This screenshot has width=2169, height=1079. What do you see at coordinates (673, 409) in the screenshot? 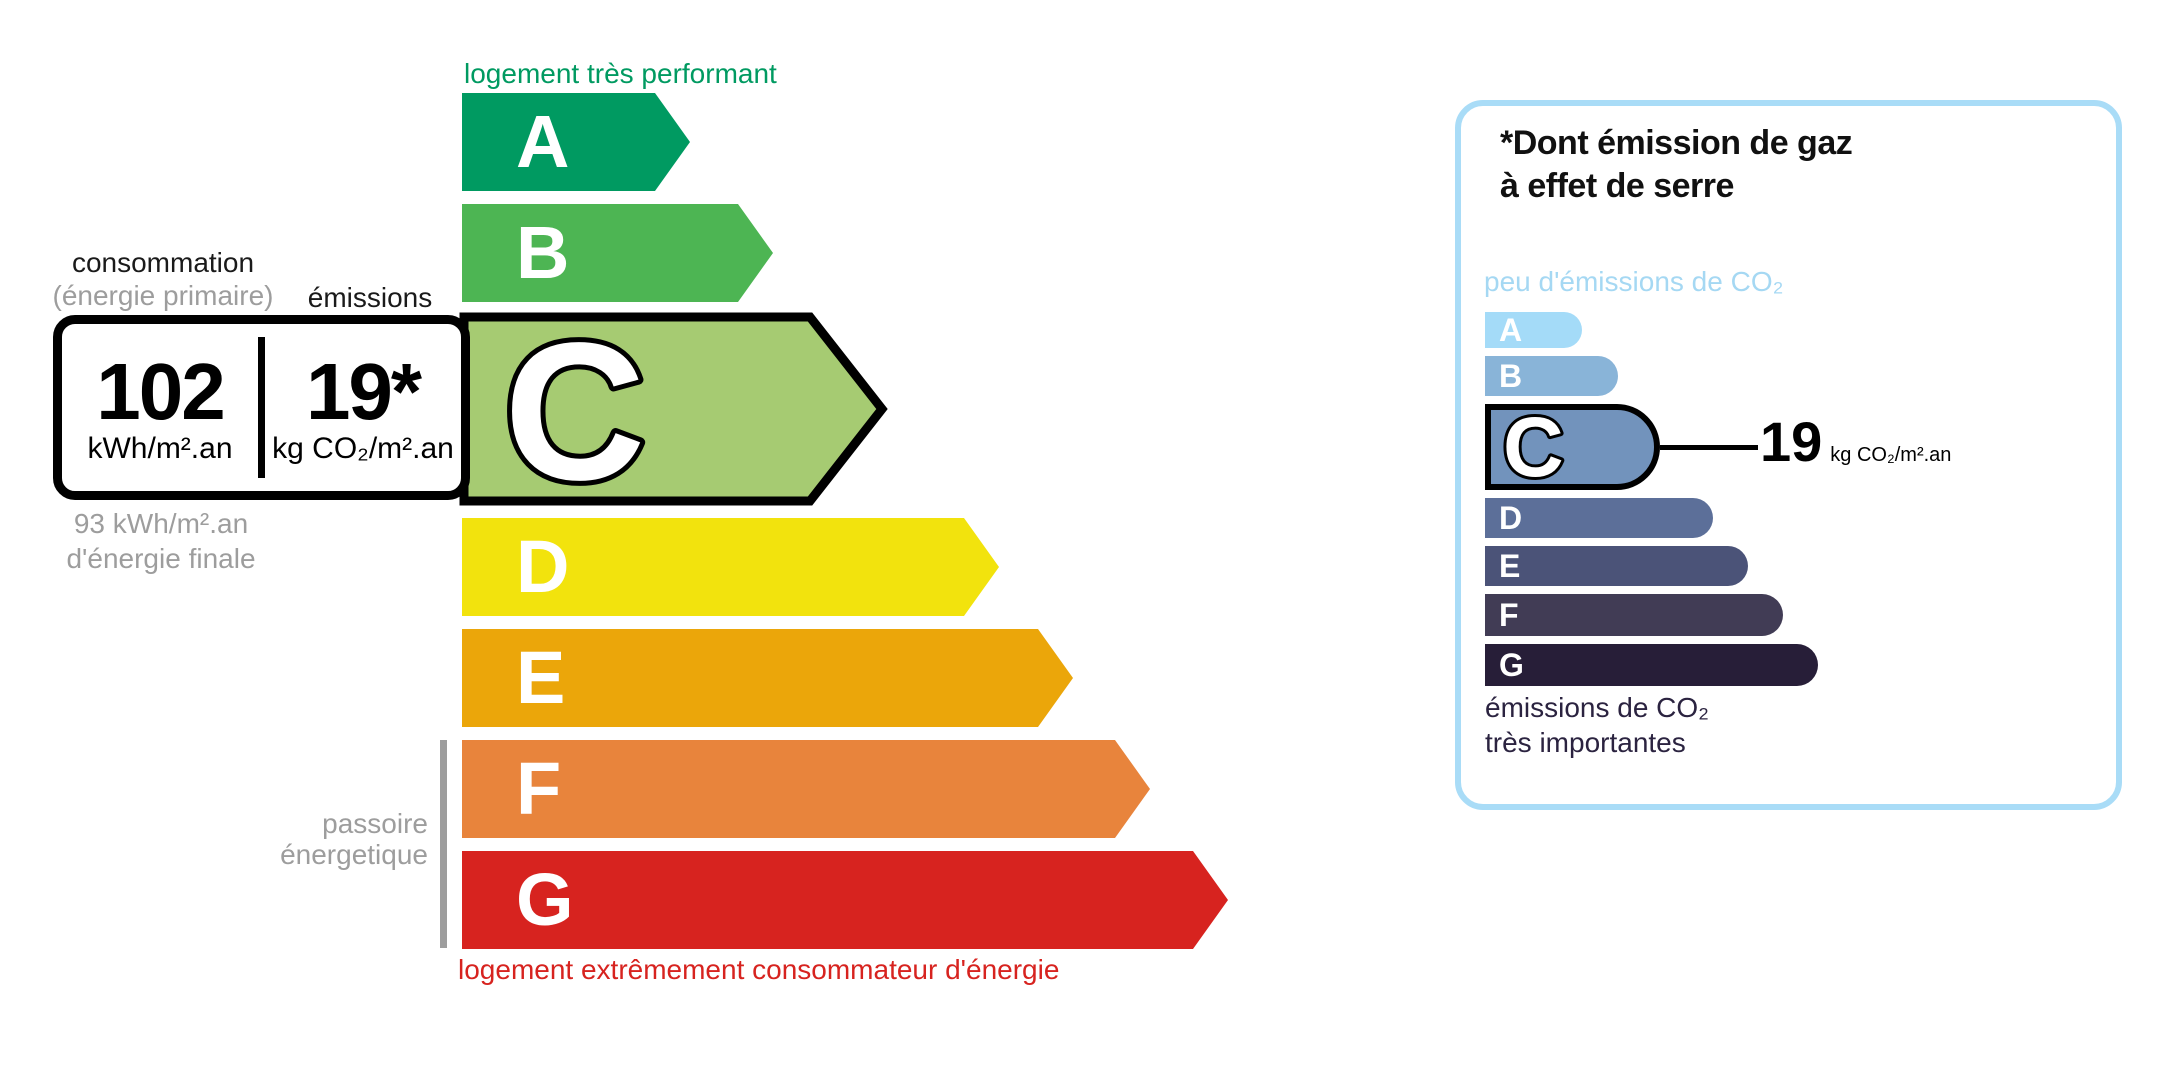
I see `energy-bar-c-selected: C` at bounding box center [673, 409].